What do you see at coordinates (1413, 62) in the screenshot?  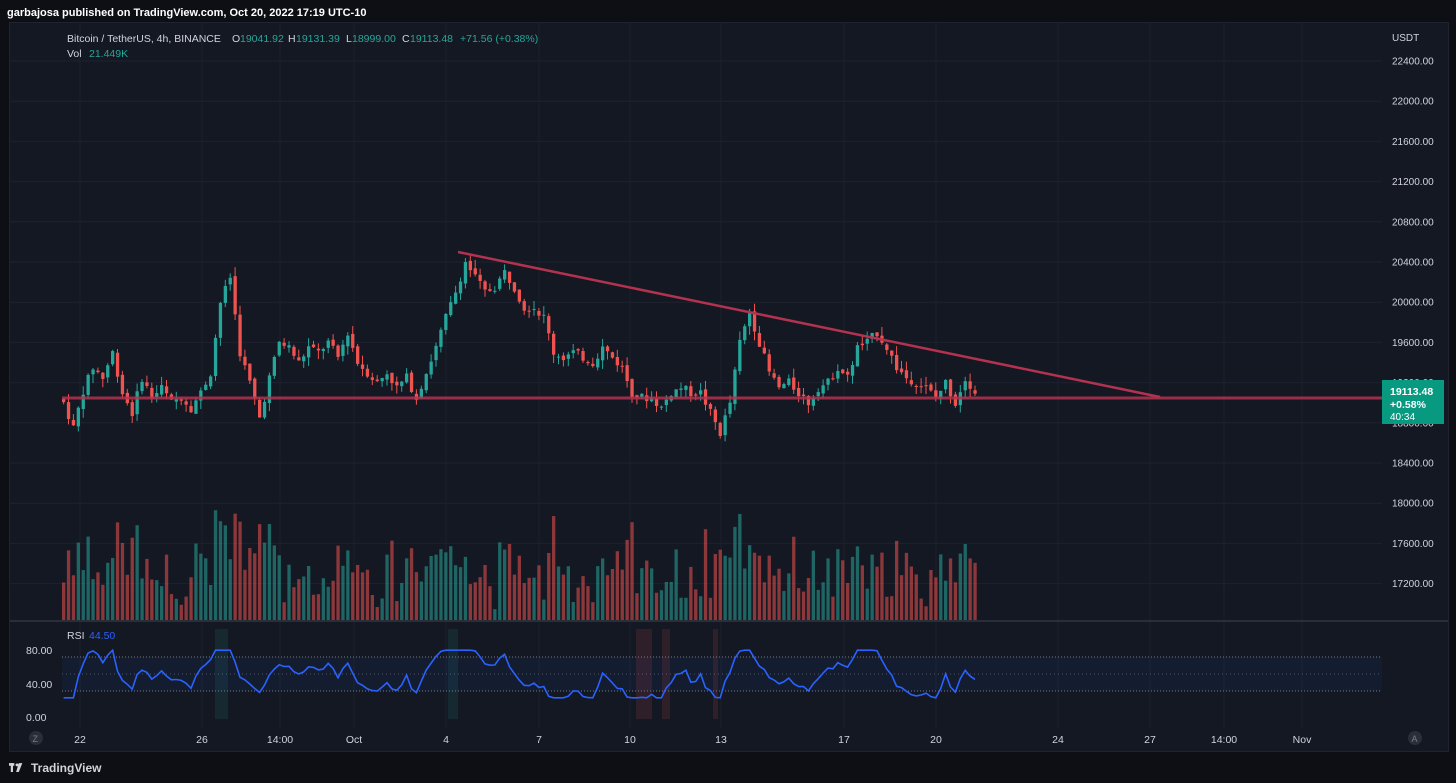 I see `price-tick: 22400.00` at bounding box center [1413, 62].